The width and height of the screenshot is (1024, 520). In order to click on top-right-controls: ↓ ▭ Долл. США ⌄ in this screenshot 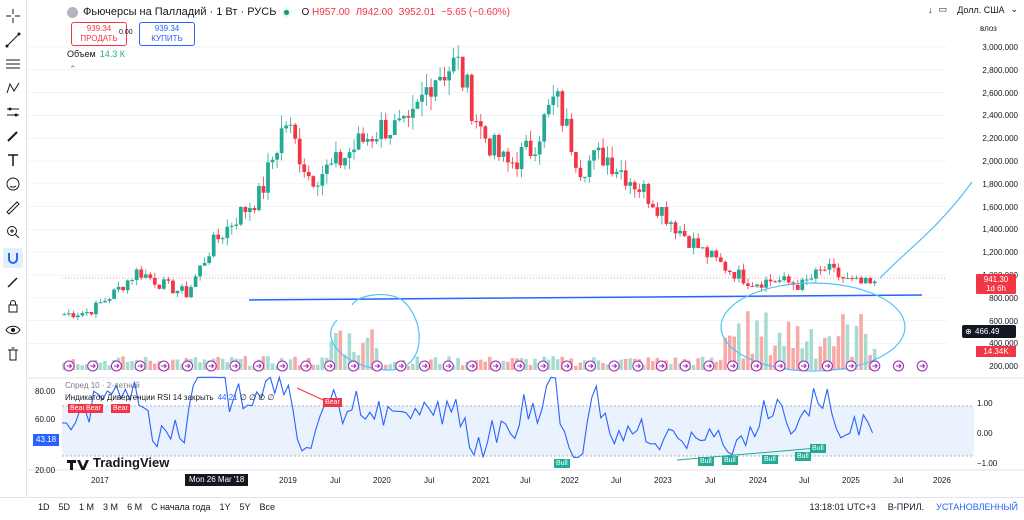, I will do `click(973, 9)`.